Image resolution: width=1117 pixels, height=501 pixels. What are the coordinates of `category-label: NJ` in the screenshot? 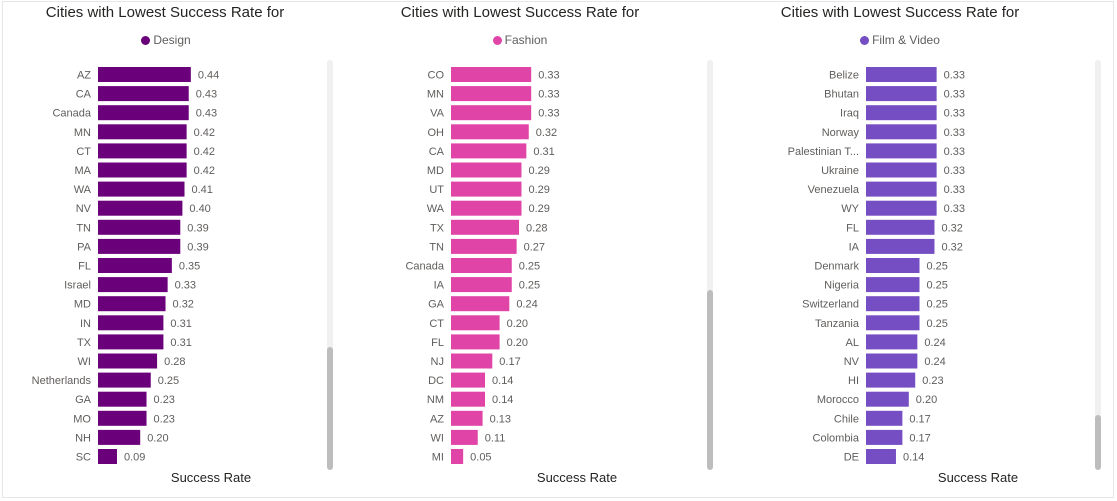 It's located at (437, 362).